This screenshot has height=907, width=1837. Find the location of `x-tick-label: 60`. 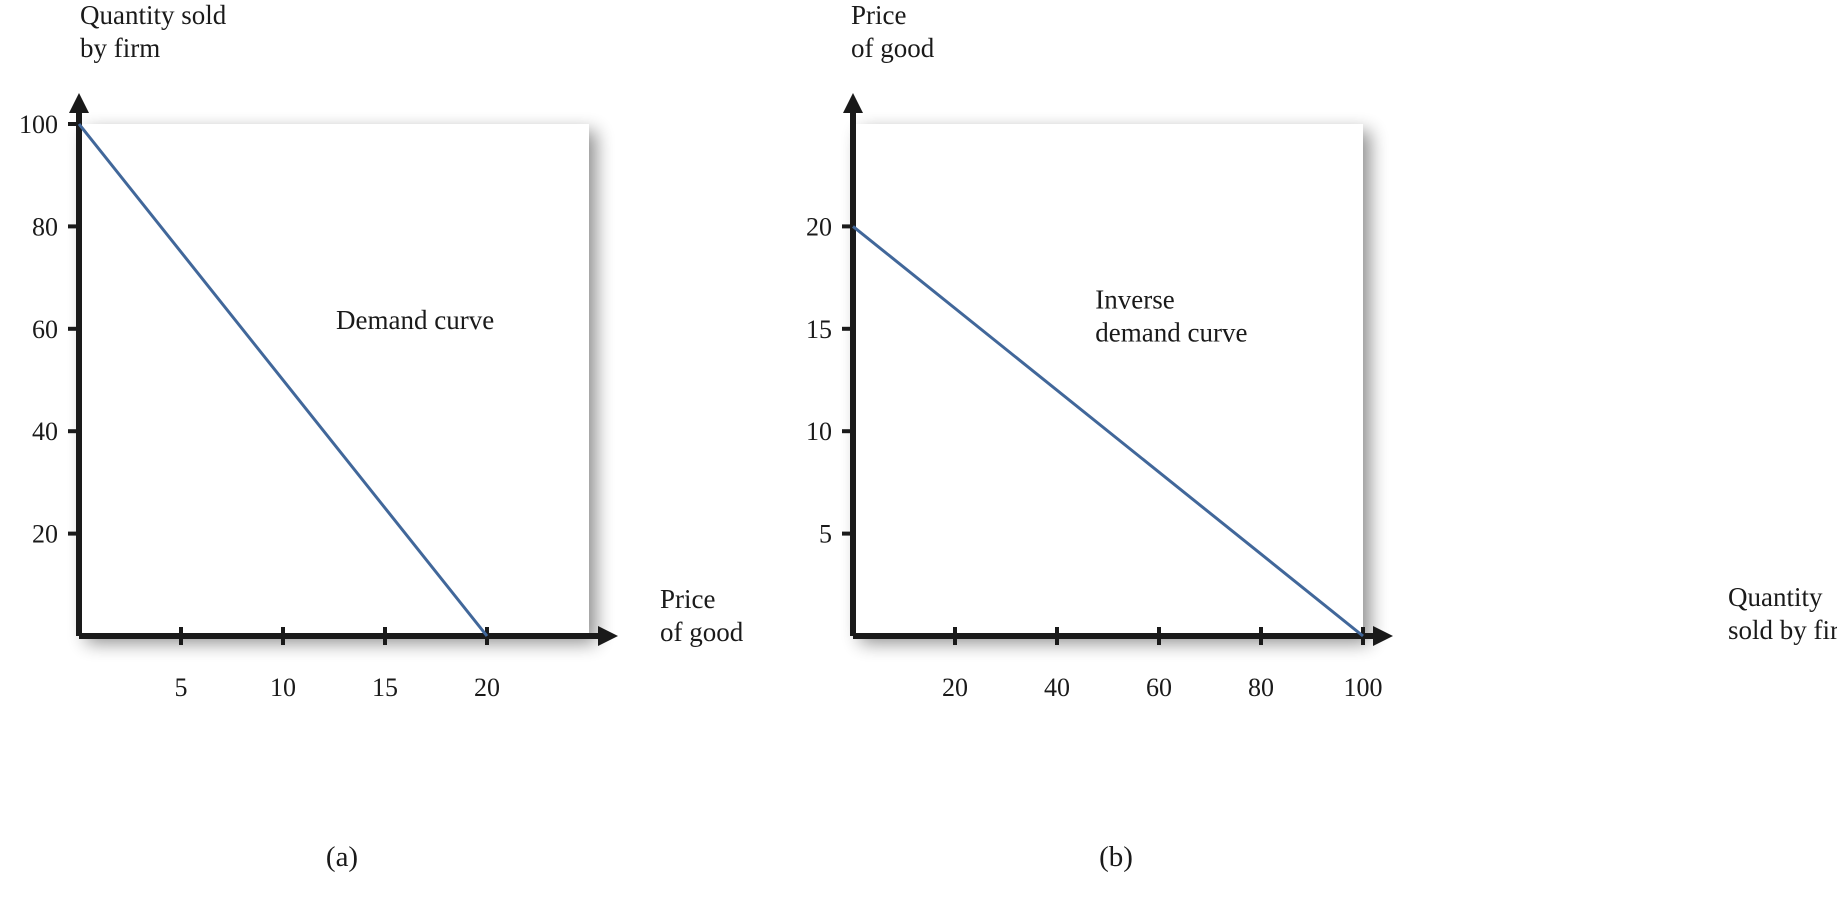

x-tick-label: 60 is located at coordinates (1159, 687).